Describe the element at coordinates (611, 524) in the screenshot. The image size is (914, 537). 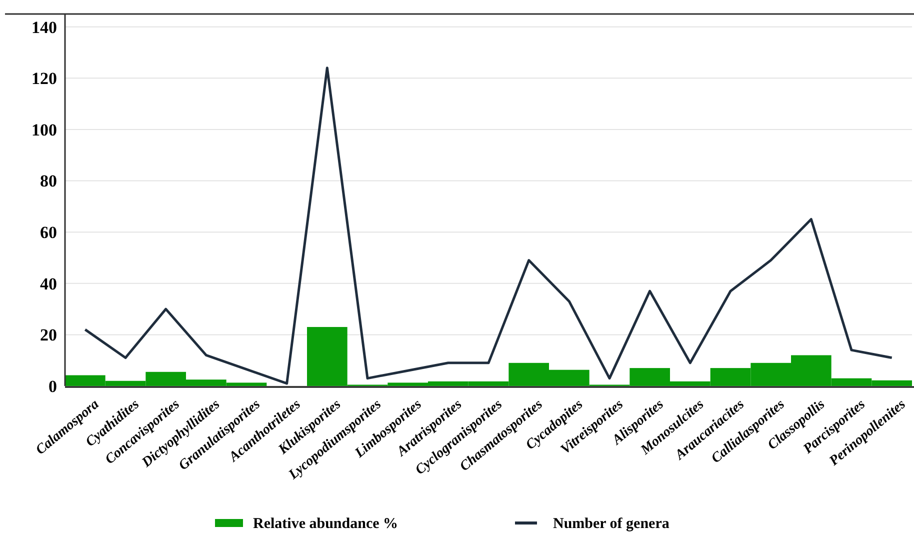
I see `legend-label: Number of genera` at that location.